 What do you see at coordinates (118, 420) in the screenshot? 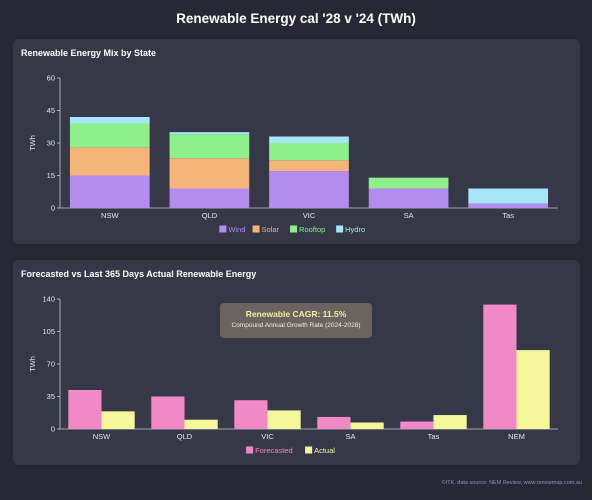
I see `bar-actual-nsw` at bounding box center [118, 420].